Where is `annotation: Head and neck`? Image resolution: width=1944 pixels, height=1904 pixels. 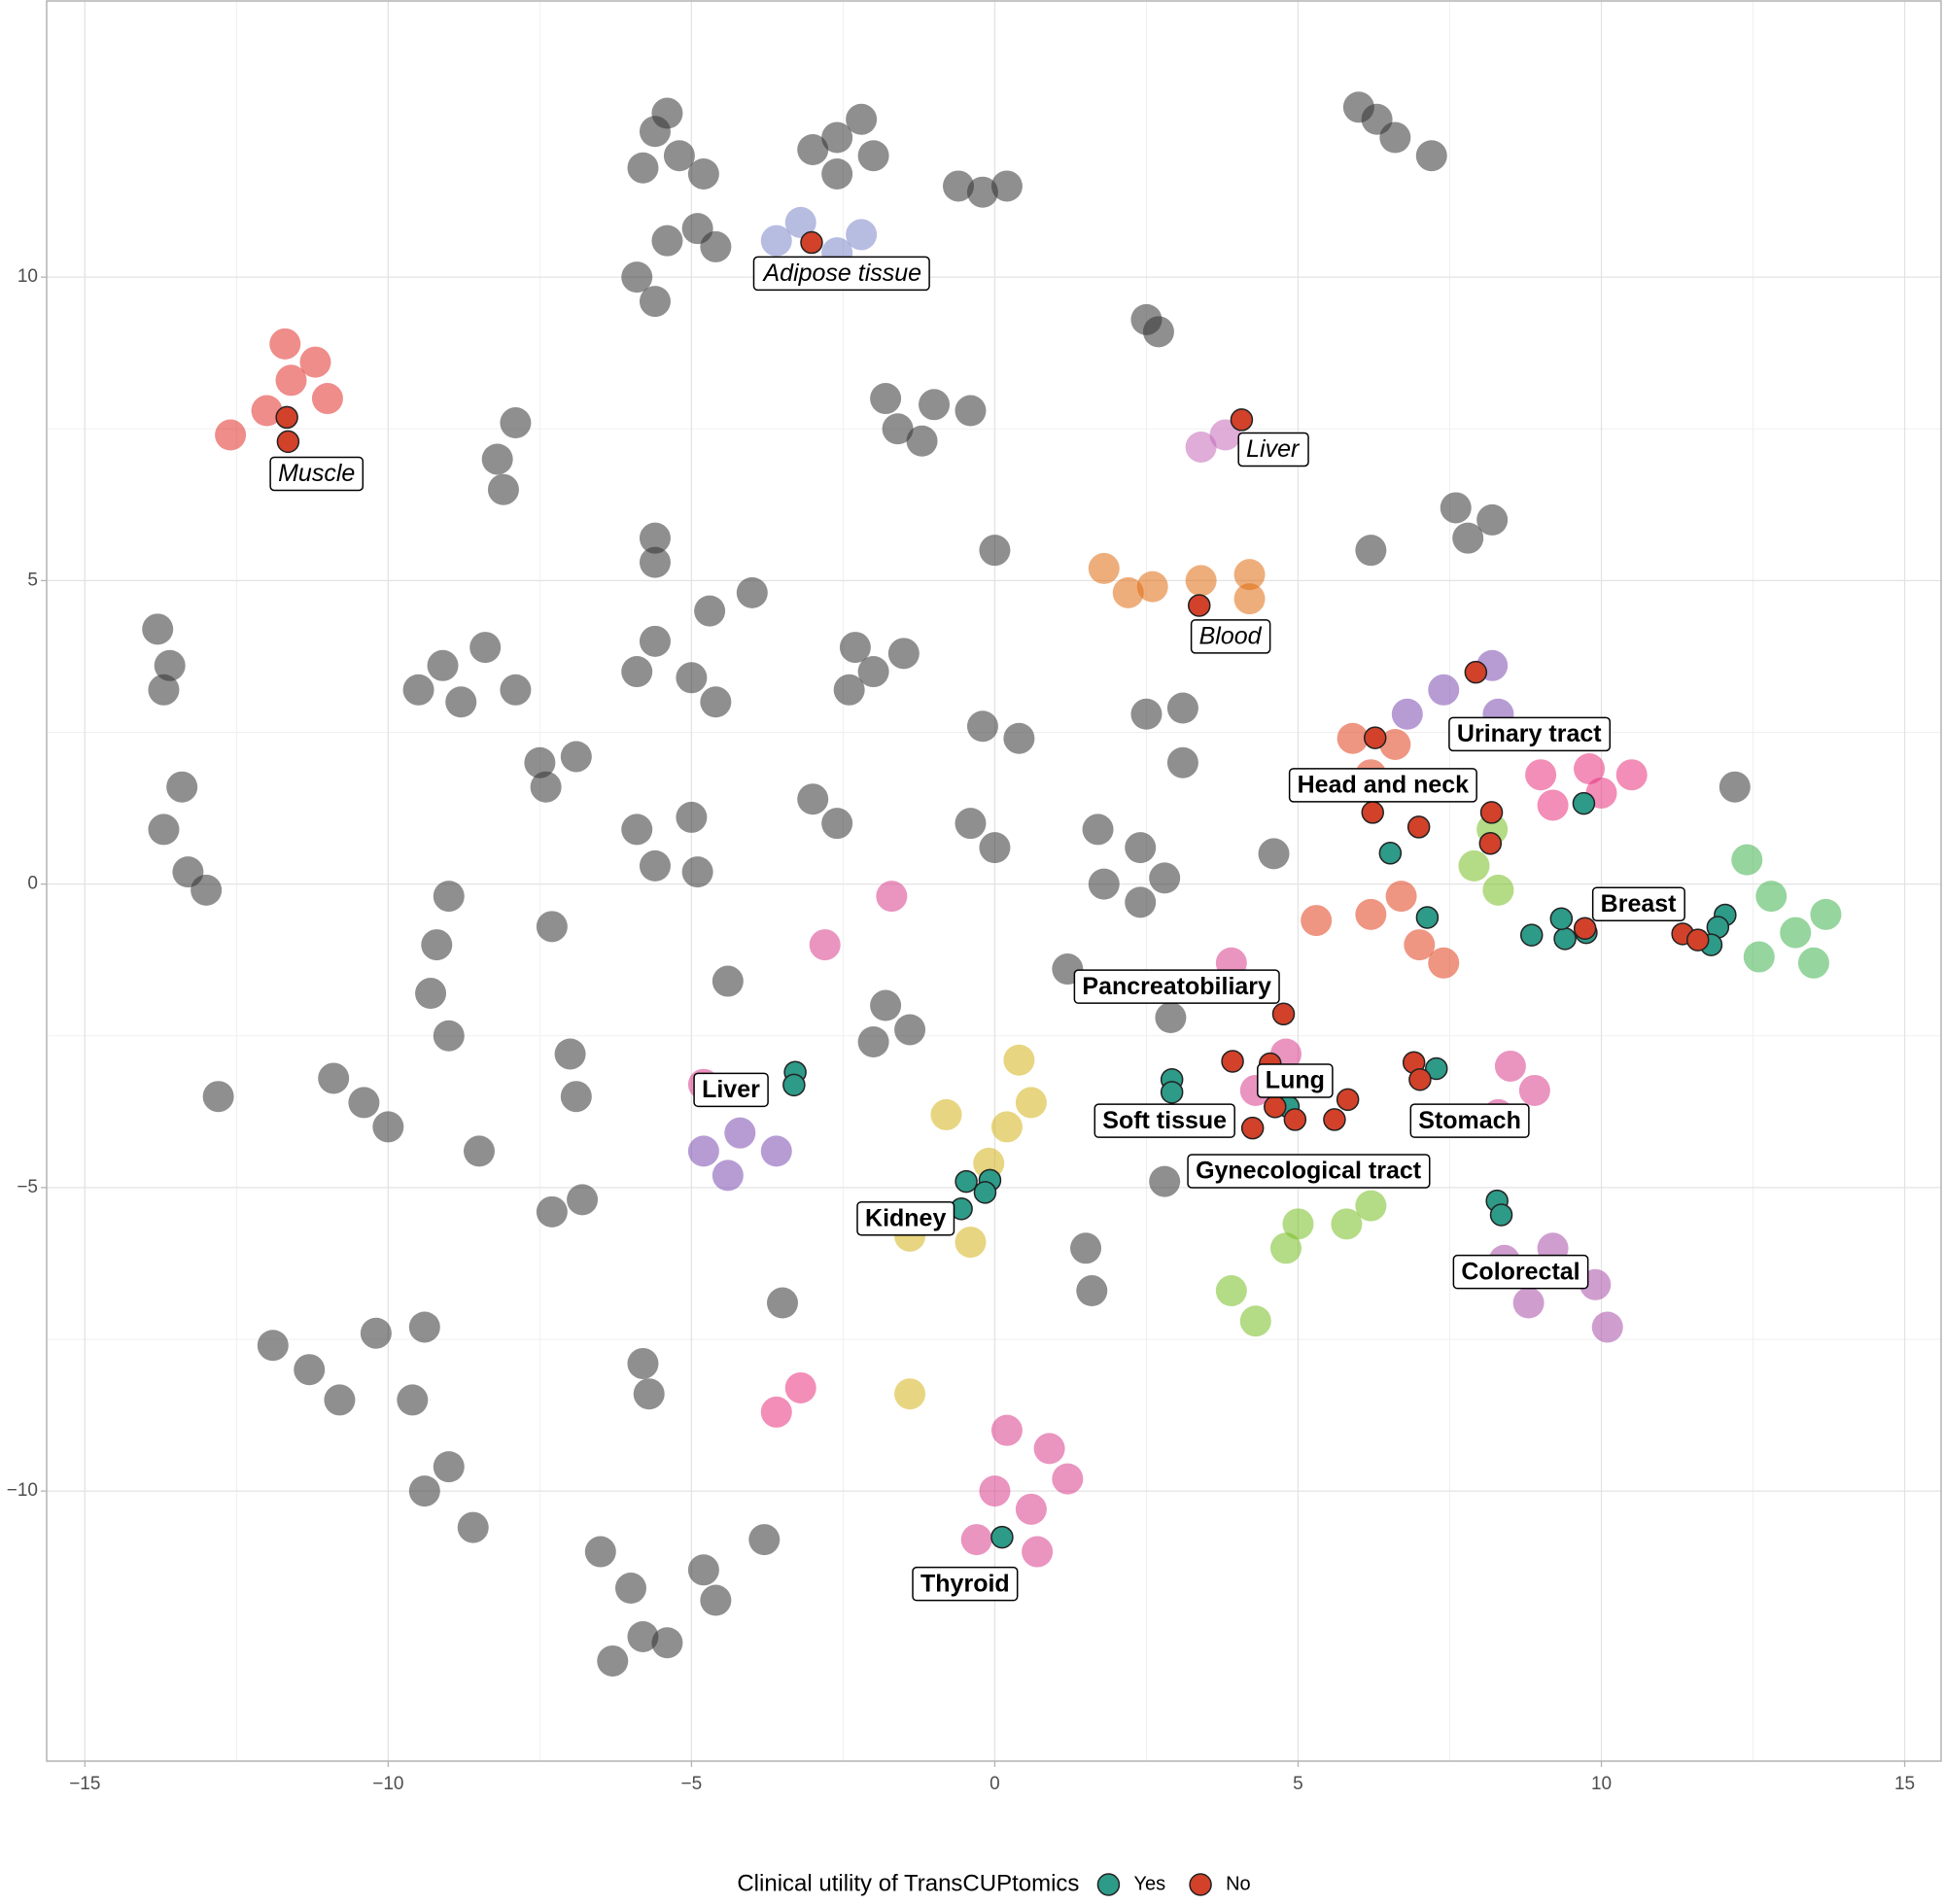
annotation: Head and neck is located at coordinates (1382, 785).